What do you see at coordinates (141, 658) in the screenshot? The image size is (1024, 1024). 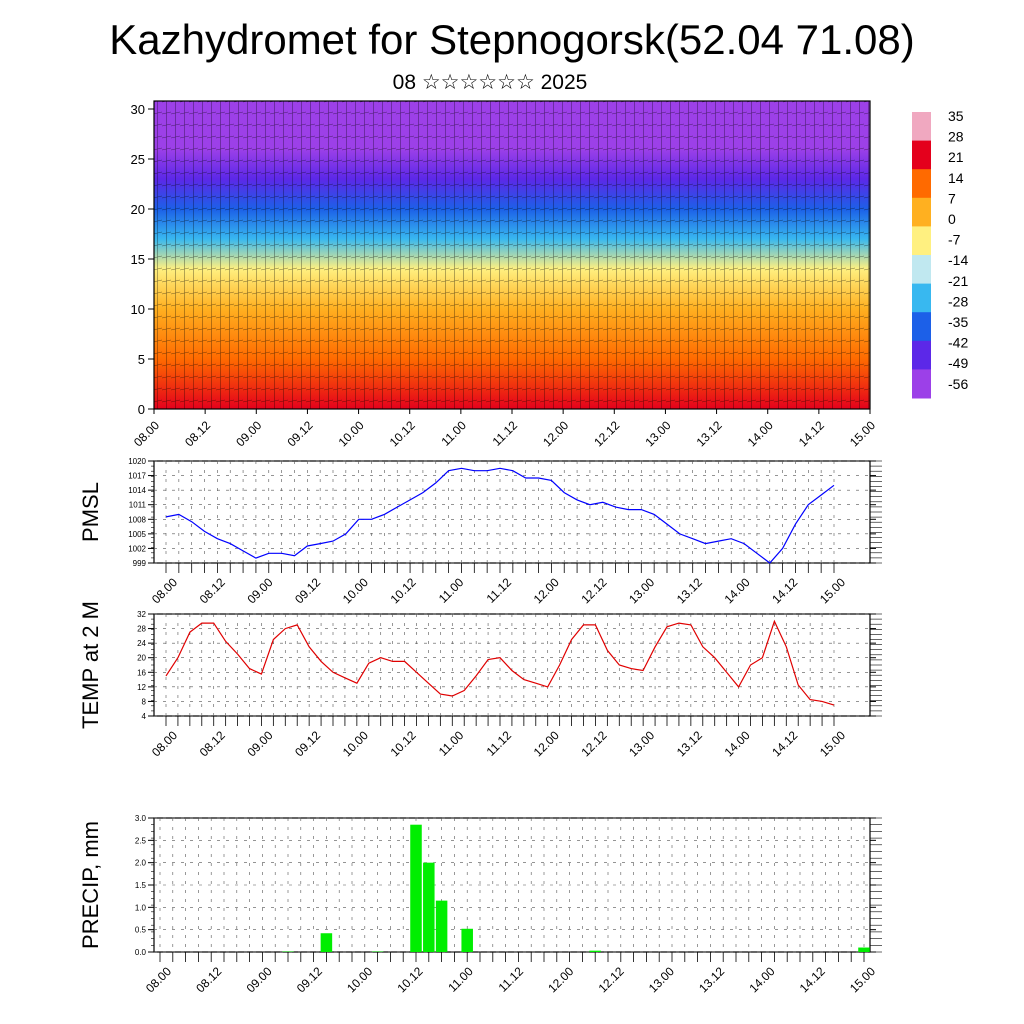 I see `y-tick-label: 20` at bounding box center [141, 658].